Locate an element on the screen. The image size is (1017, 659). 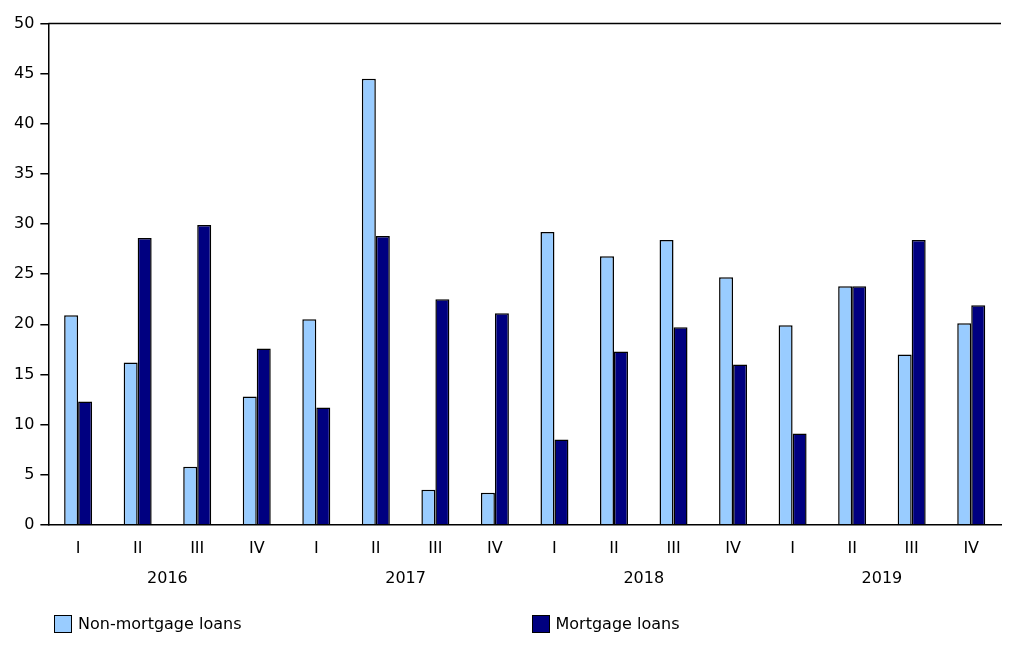
y-tick-label: 45 is located at coordinates (24, 72).